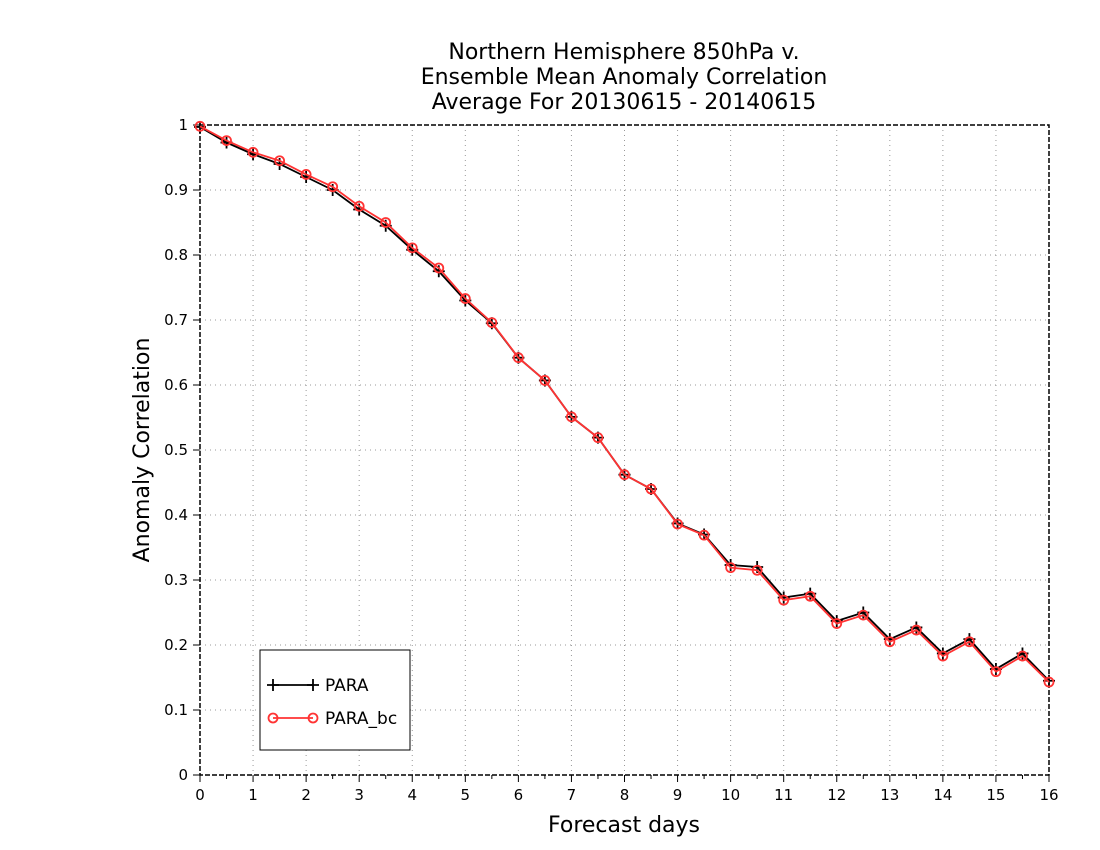 The height and width of the screenshot is (850, 1100). I want to click on x-tick-label: 7, so click(572, 795).